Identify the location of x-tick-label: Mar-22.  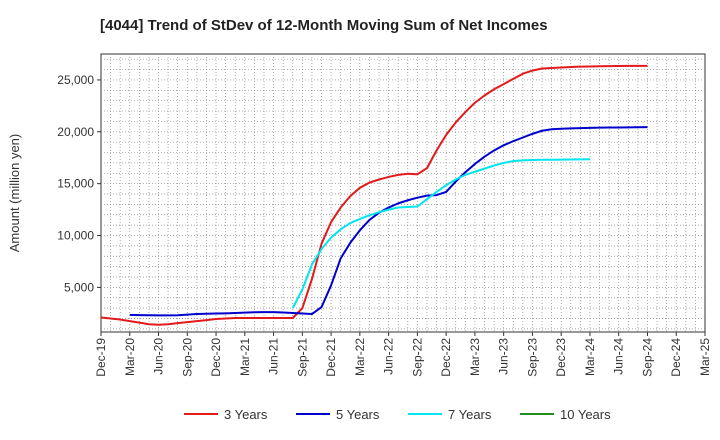
(360, 357).